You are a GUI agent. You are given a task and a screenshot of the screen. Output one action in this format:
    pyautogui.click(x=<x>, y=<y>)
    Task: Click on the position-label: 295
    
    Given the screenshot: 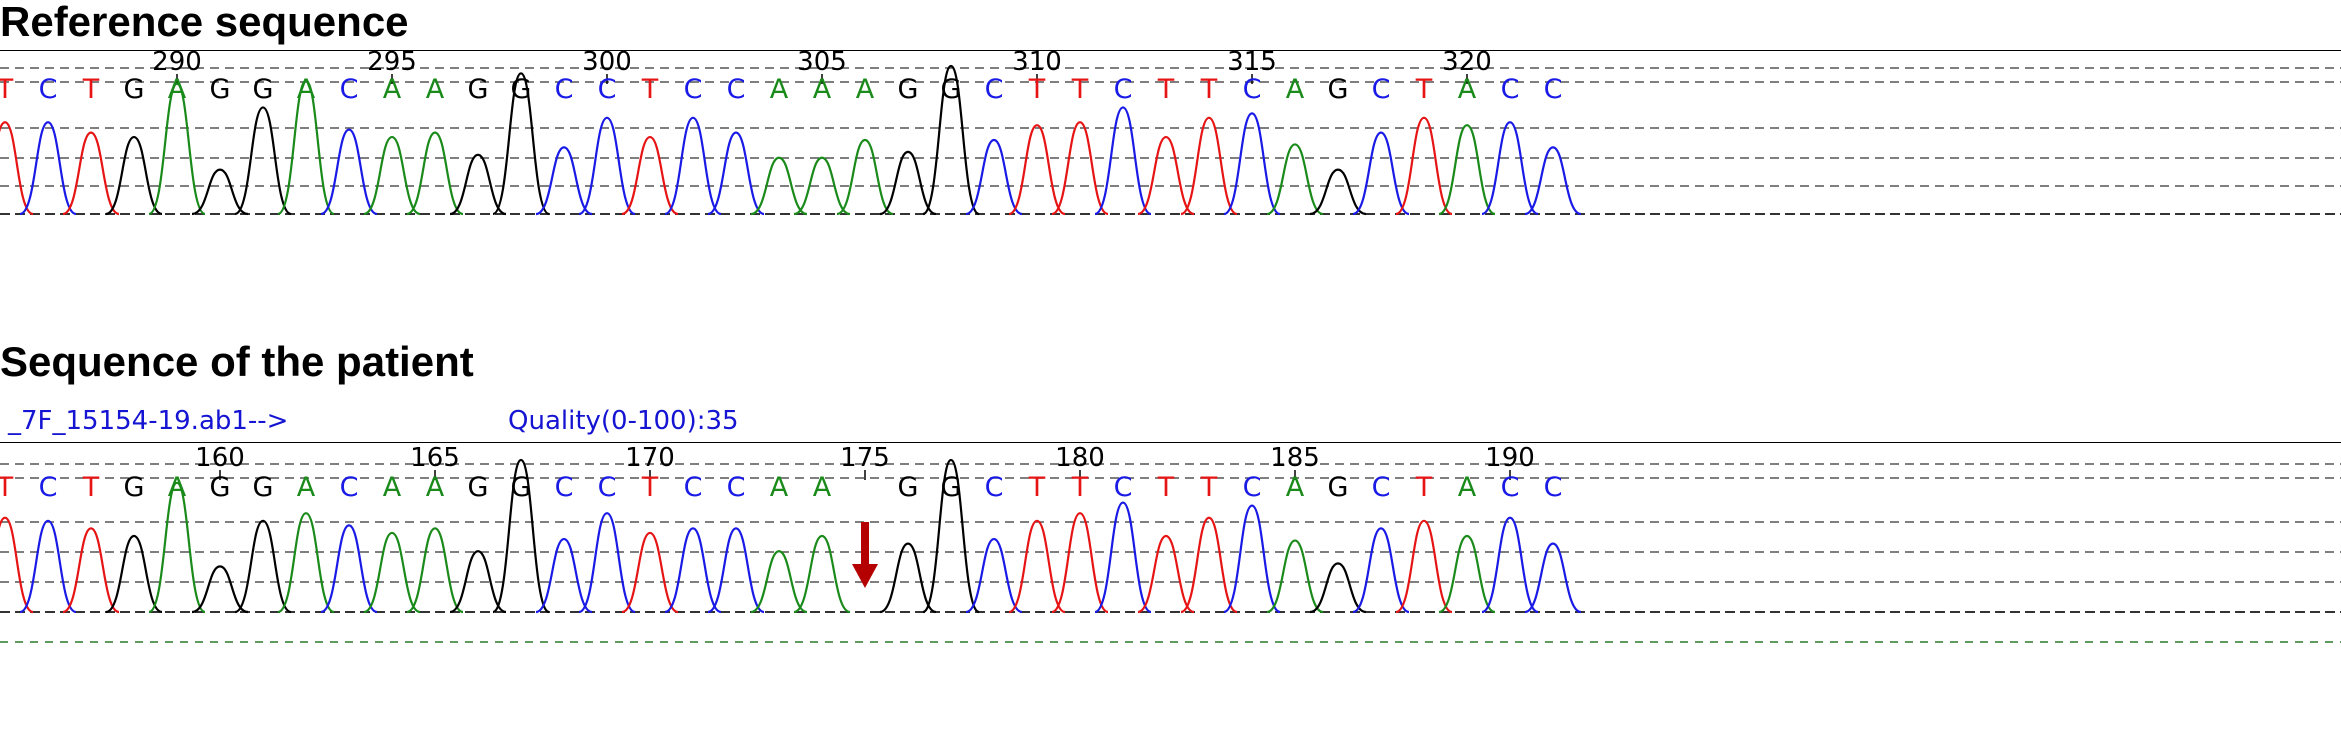 What is the action you would take?
    pyautogui.click(x=392, y=63)
    